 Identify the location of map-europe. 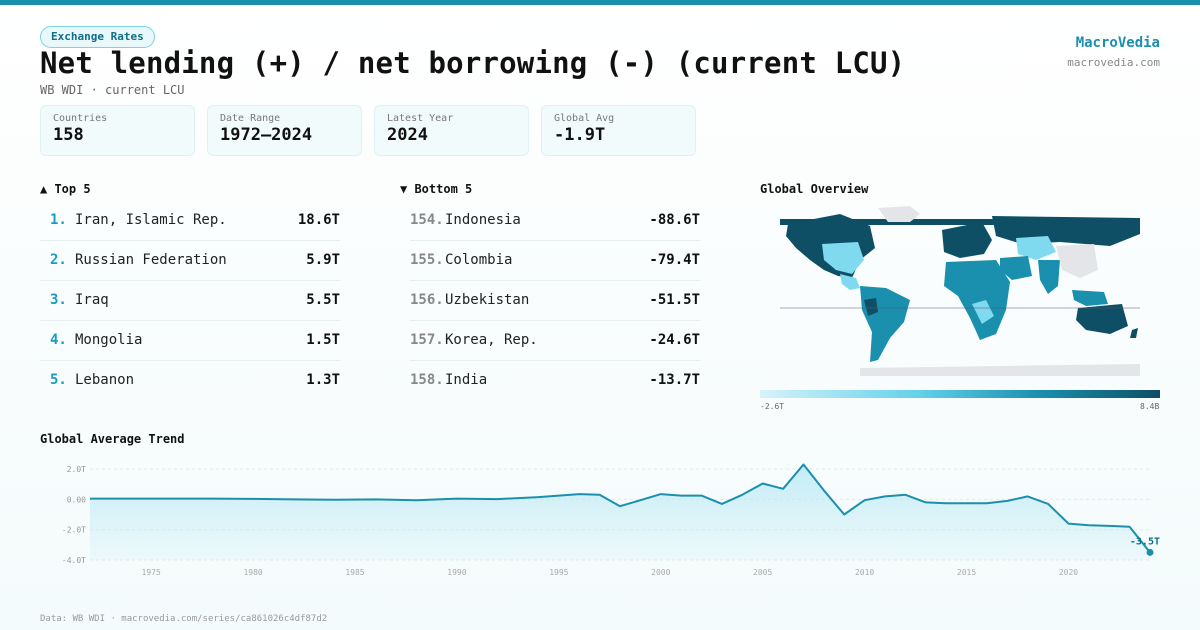
(967, 240).